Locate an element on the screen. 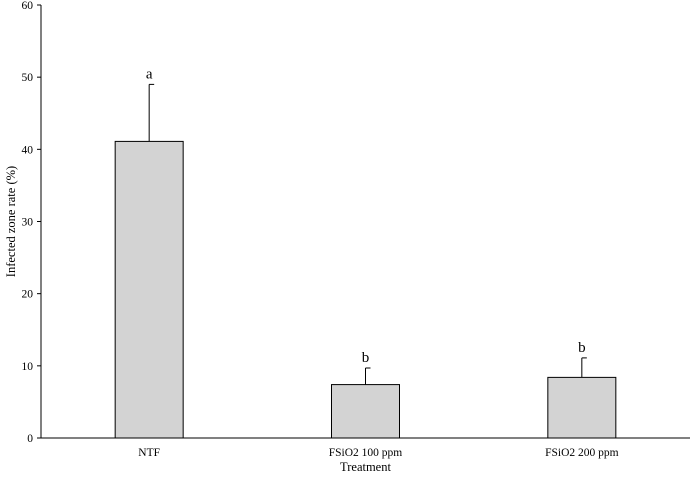 This screenshot has height=480, width=699. significance-letter: a is located at coordinates (149, 74).